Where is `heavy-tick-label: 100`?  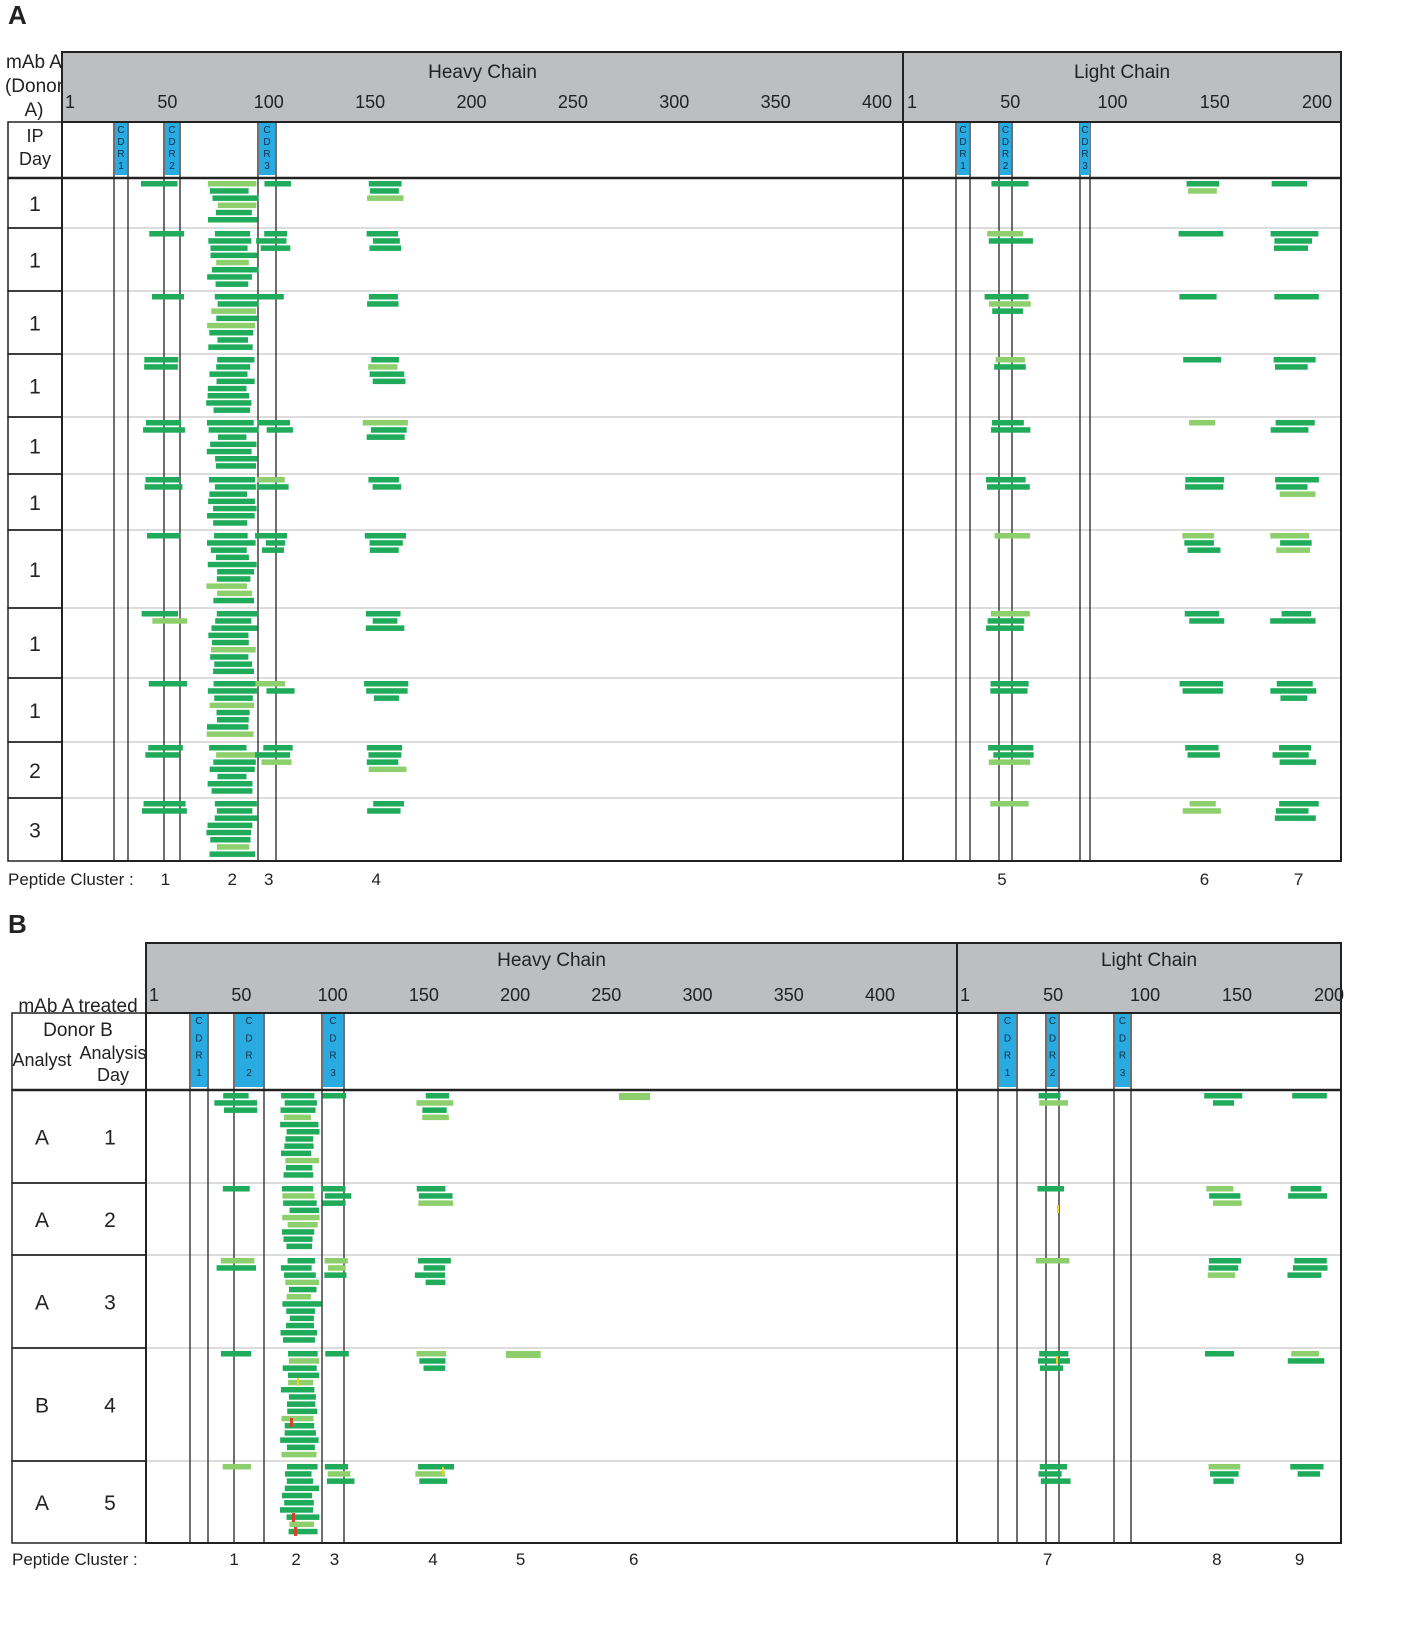 heavy-tick-label: 100 is located at coordinates (333, 995).